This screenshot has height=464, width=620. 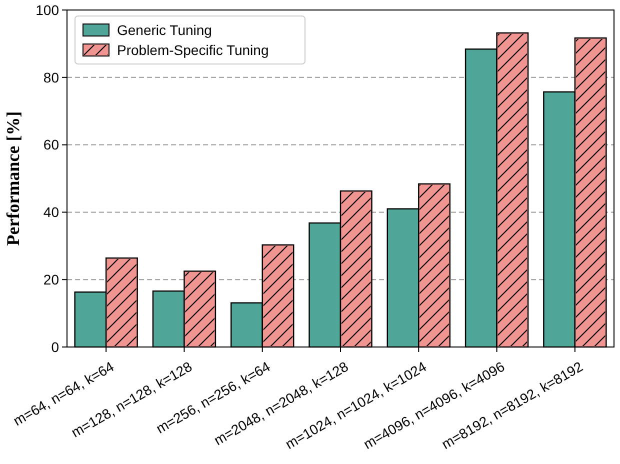 I want to click on legend-label: Generic Tuning, so click(x=164, y=30).